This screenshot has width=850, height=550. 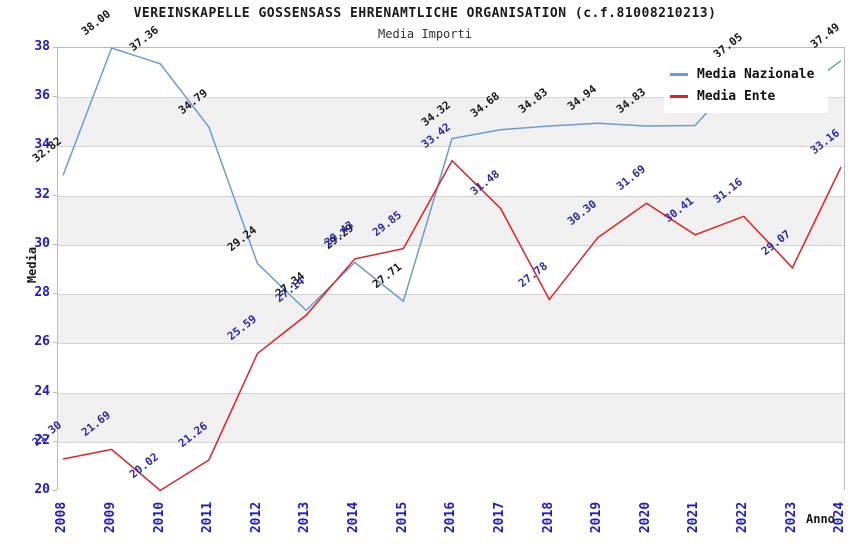 What do you see at coordinates (42, 46) in the screenshot?
I see `y-tick-label: 38` at bounding box center [42, 46].